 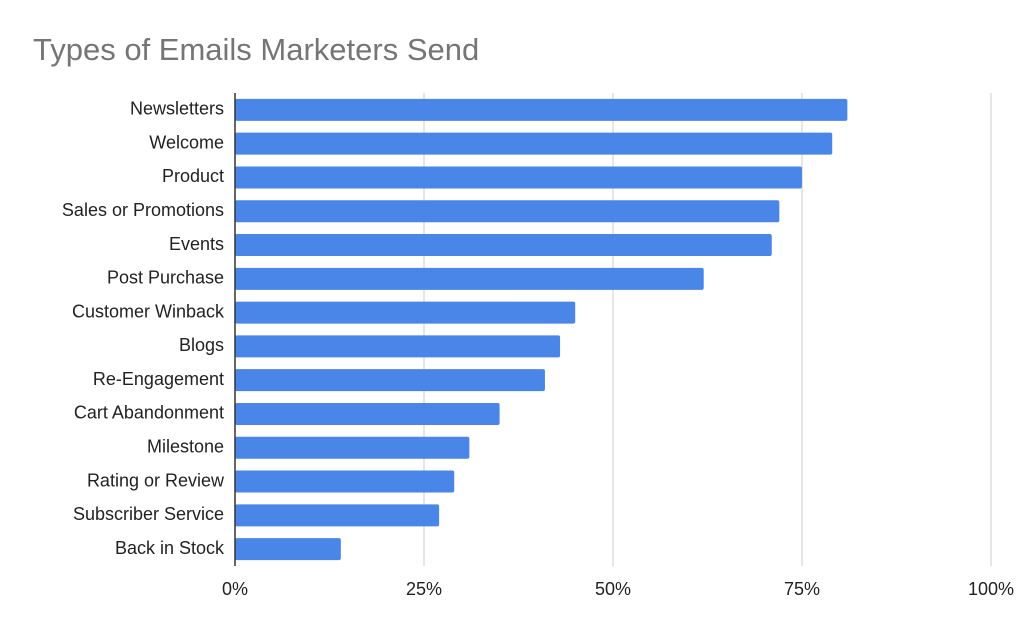 I want to click on x-tick-label: 75%, so click(x=802, y=589).